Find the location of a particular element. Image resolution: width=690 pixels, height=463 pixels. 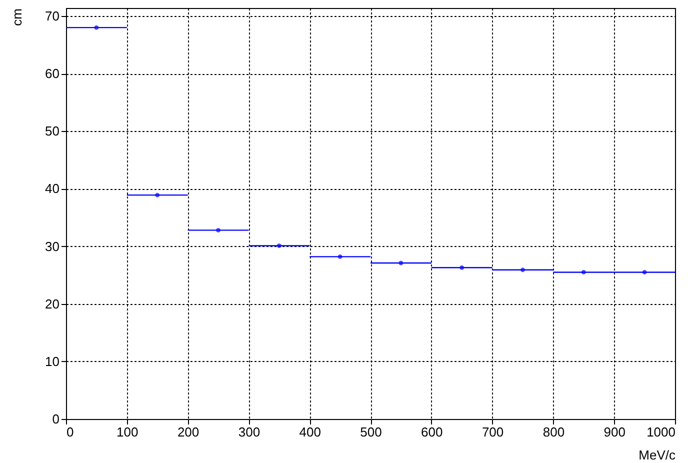

y-axis-title: cm is located at coordinates (17, 17).